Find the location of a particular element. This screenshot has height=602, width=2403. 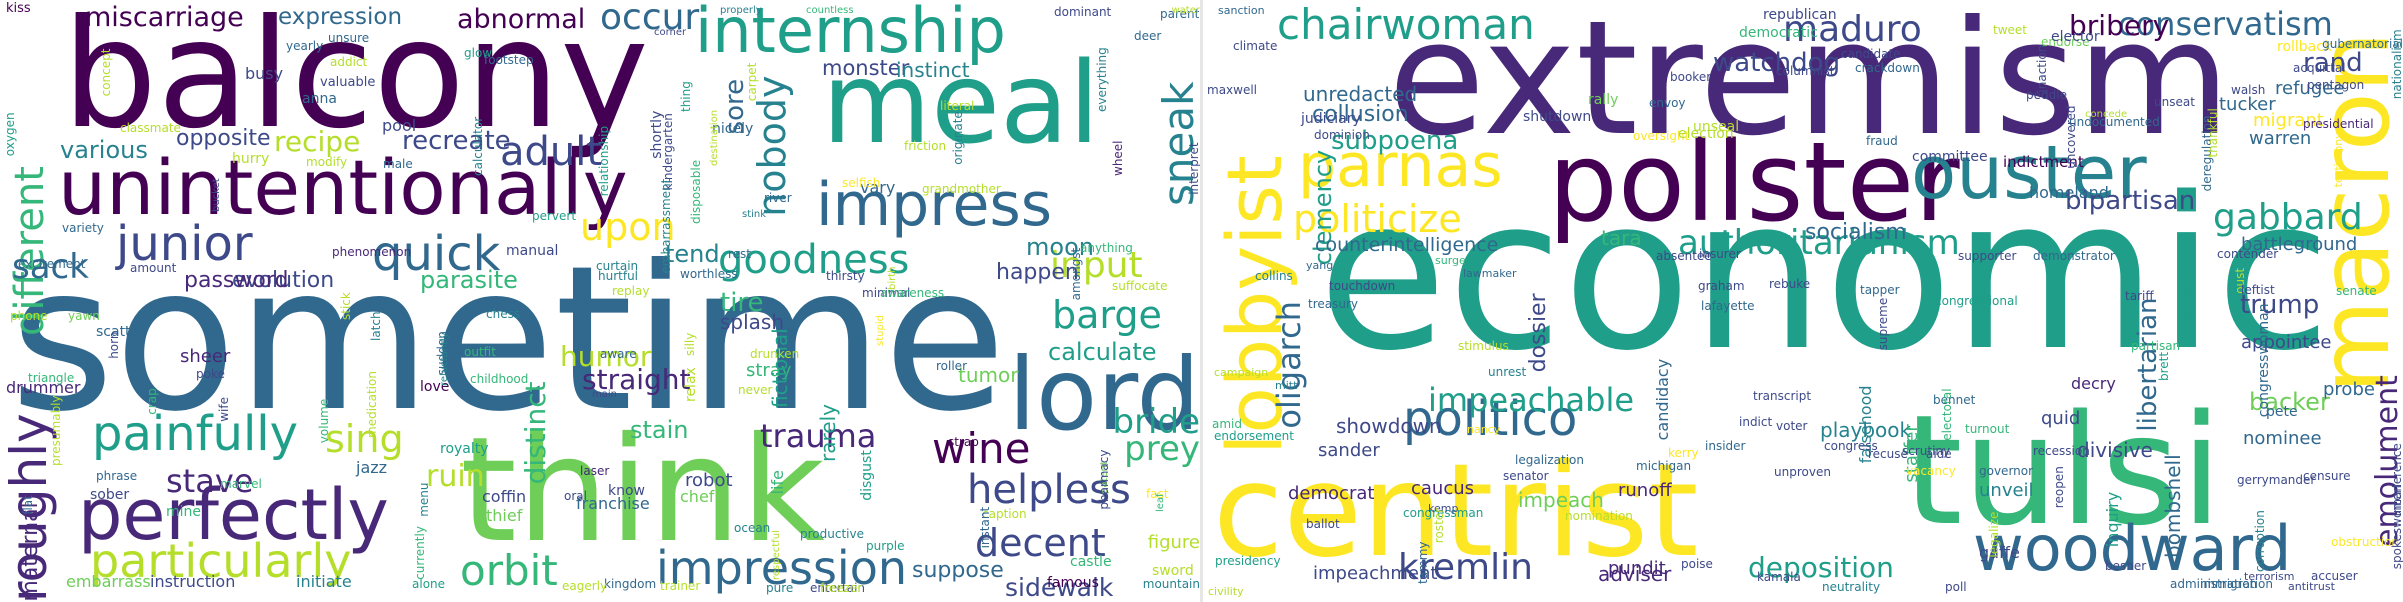

word-purple: purple is located at coordinates (885, 546).